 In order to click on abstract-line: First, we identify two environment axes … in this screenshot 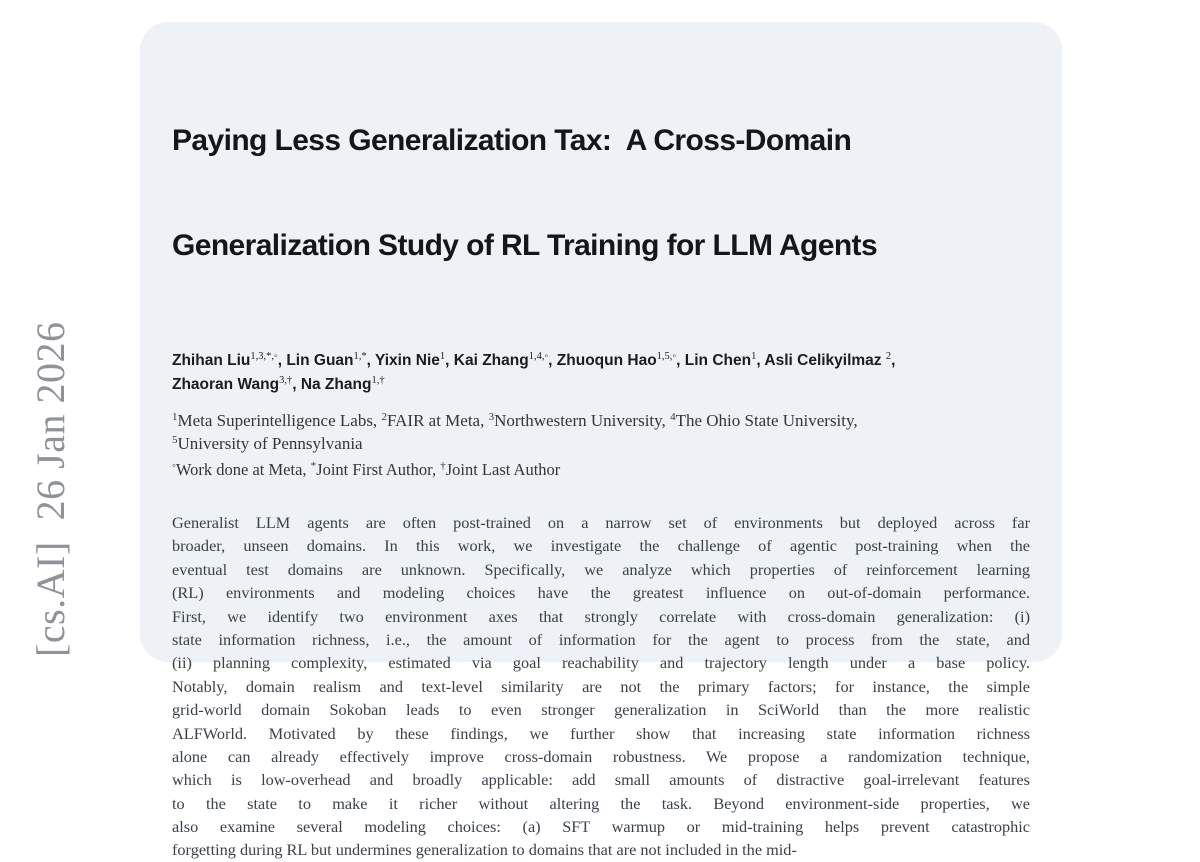, I will do `click(601, 616)`.